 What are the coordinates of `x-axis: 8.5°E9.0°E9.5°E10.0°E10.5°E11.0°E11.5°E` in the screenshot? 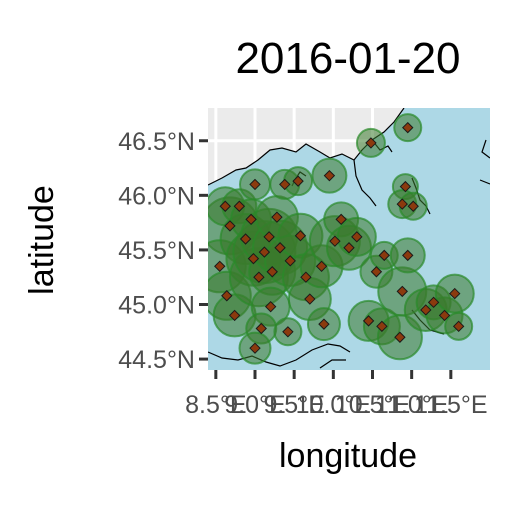 It's located at (336, 394).